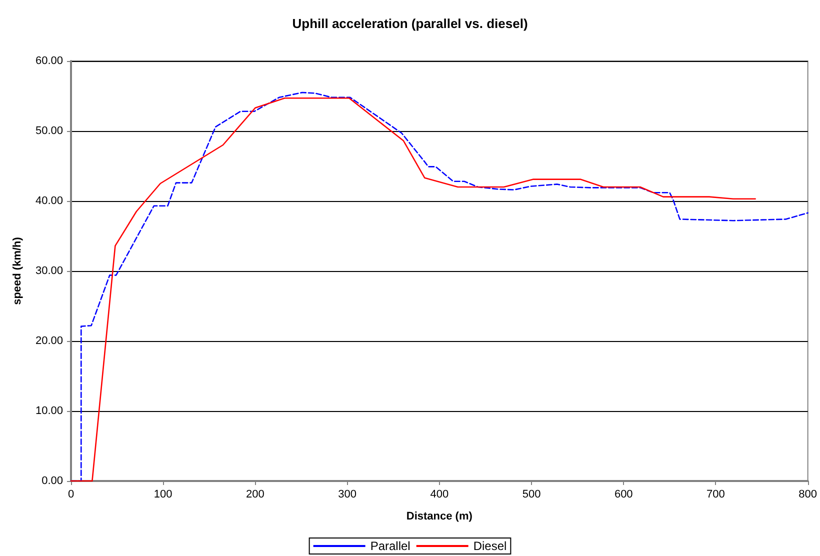  Describe the element at coordinates (163, 494) in the screenshot. I see `x-tick-label: 100` at that location.